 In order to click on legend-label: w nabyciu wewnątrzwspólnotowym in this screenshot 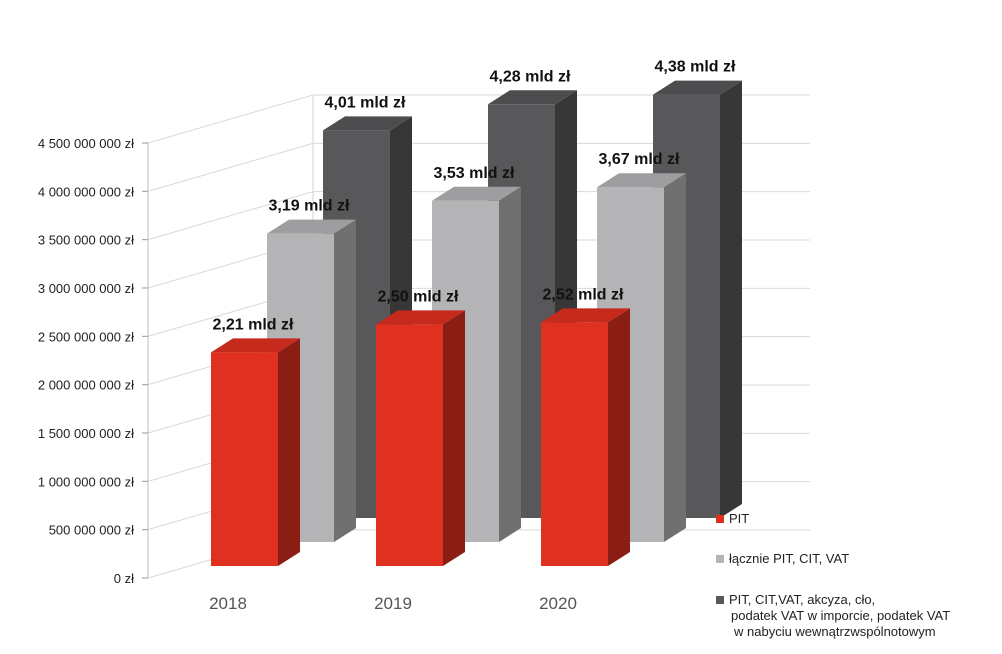, I will do `click(834, 631)`.